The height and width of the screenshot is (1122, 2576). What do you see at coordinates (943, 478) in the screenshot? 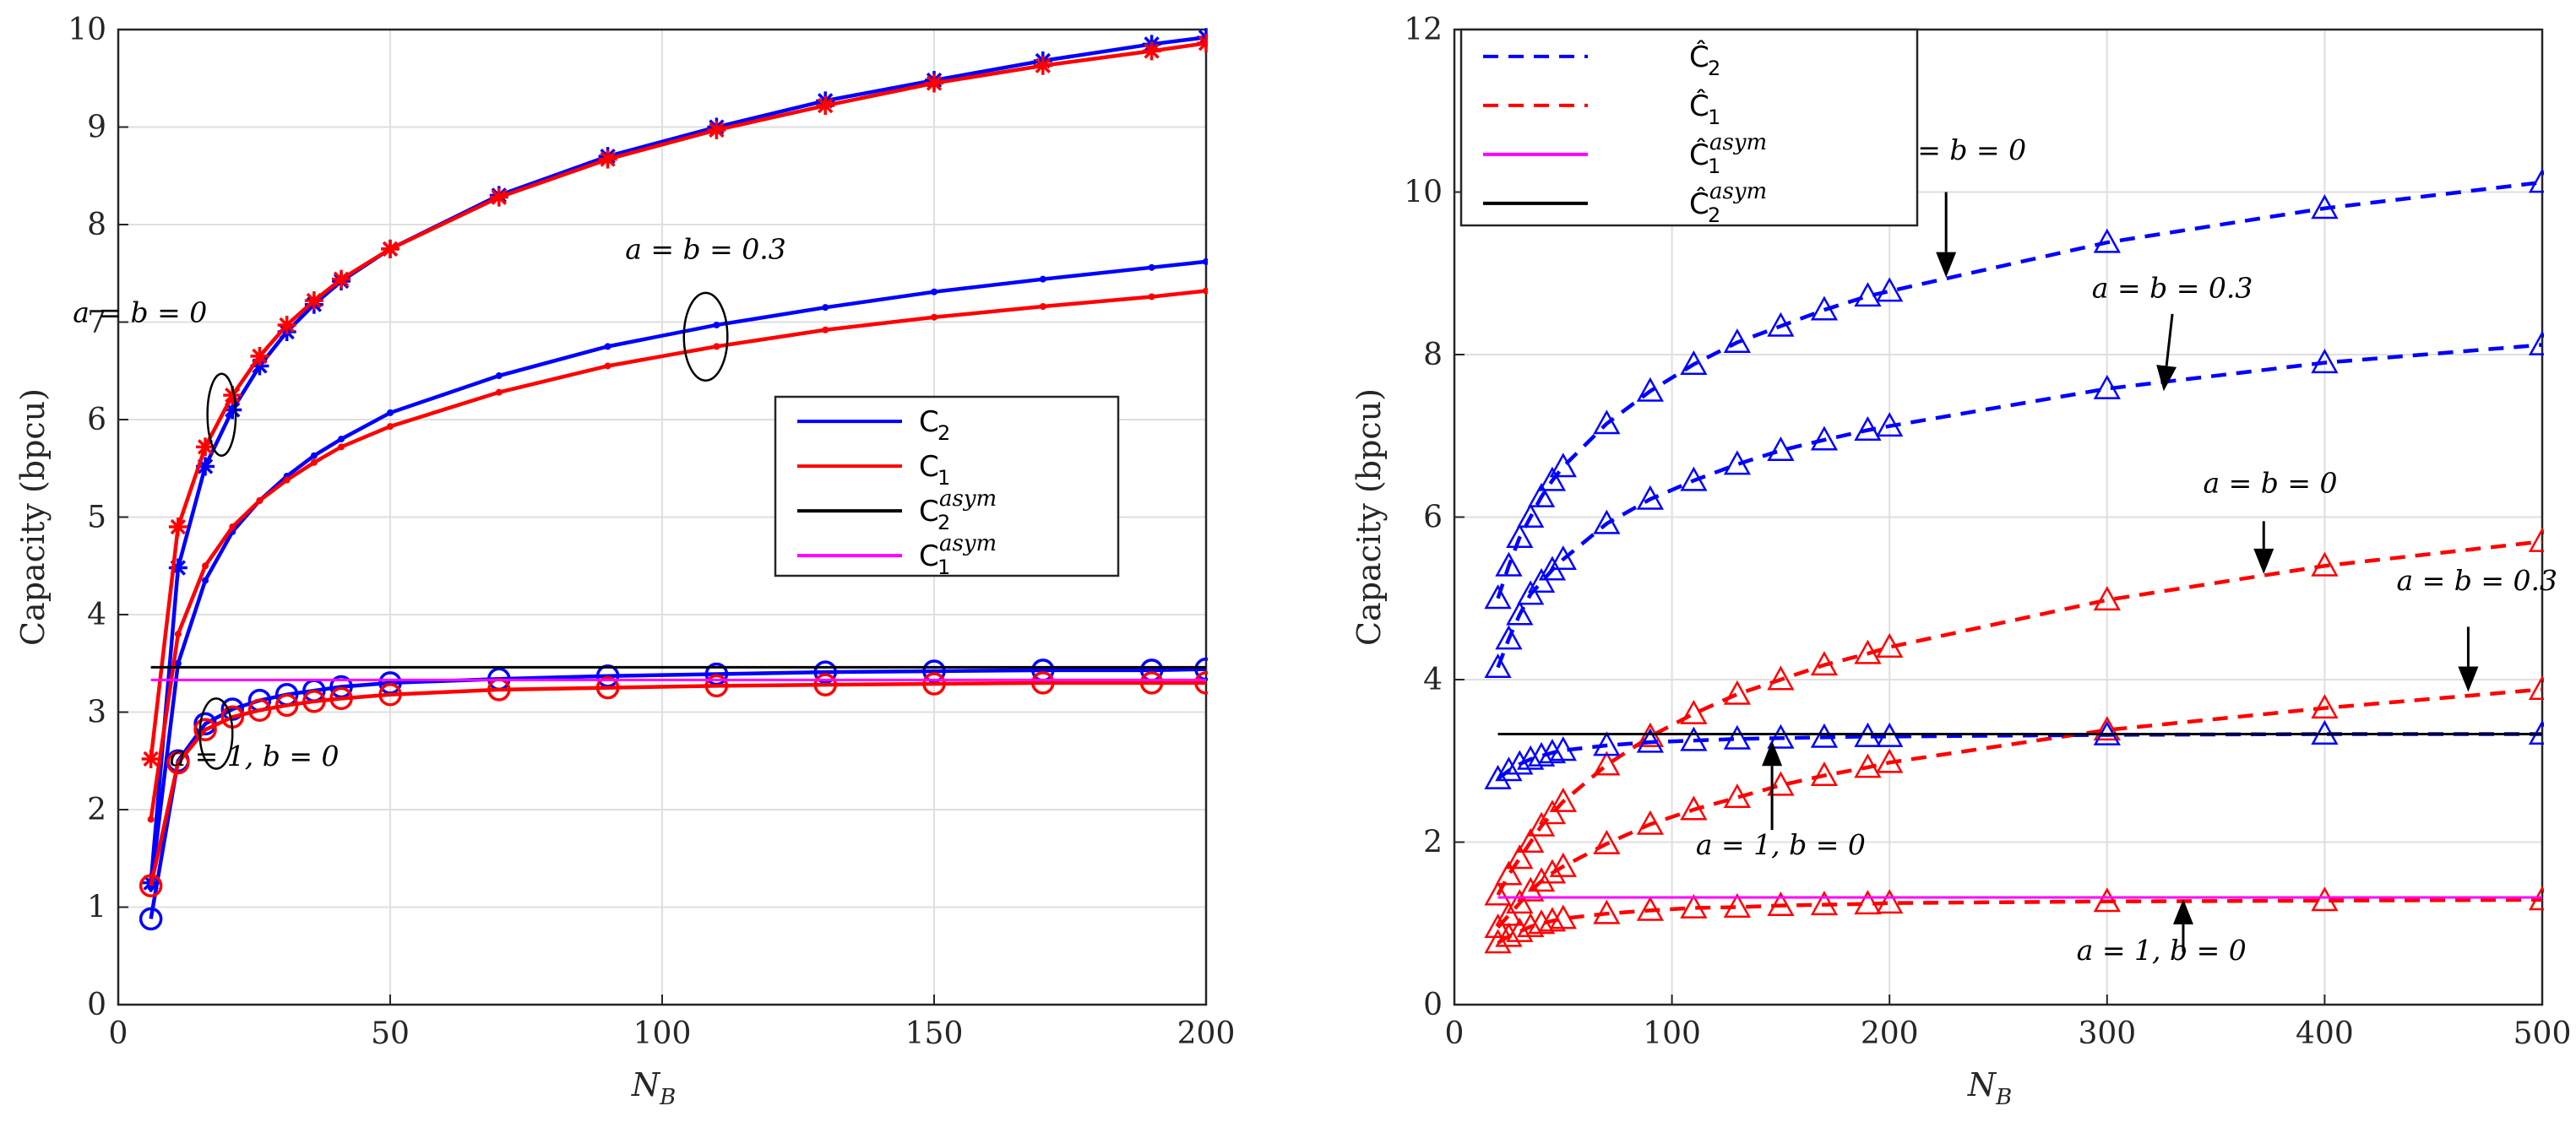
I see `legend-label-subscript: 1` at bounding box center [943, 478].